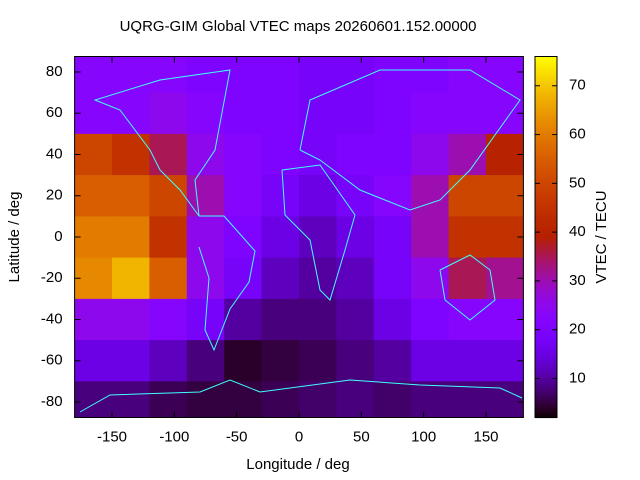  Describe the element at coordinates (174, 436) in the screenshot. I see `x-tick-label: -100` at that location.